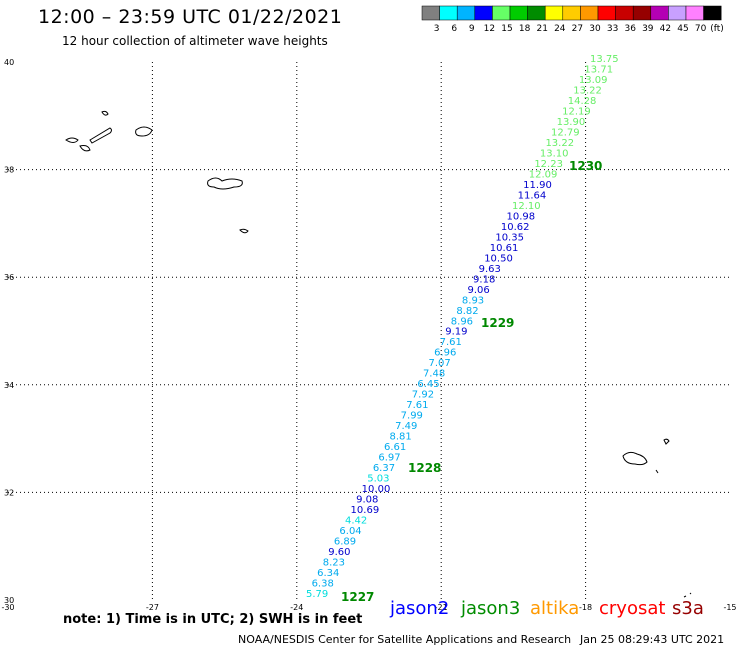  What do you see at coordinates (565, 132) in the screenshot?
I see `swh-value: 12.79` at bounding box center [565, 132].